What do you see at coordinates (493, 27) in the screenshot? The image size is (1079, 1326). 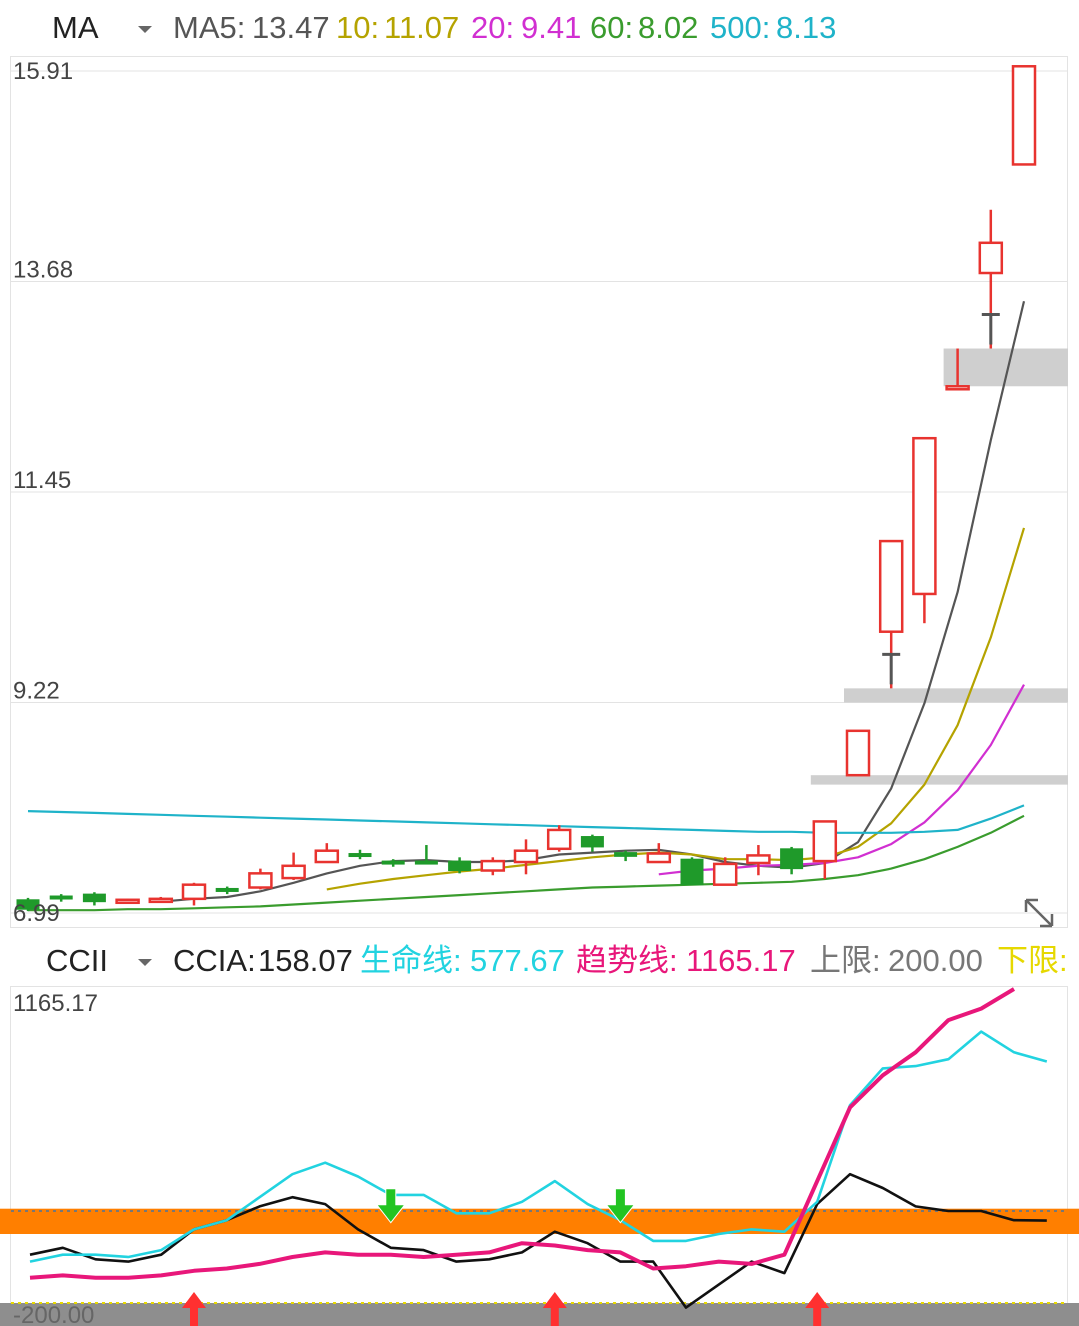 I see `ma20-label: 20:` at bounding box center [493, 27].